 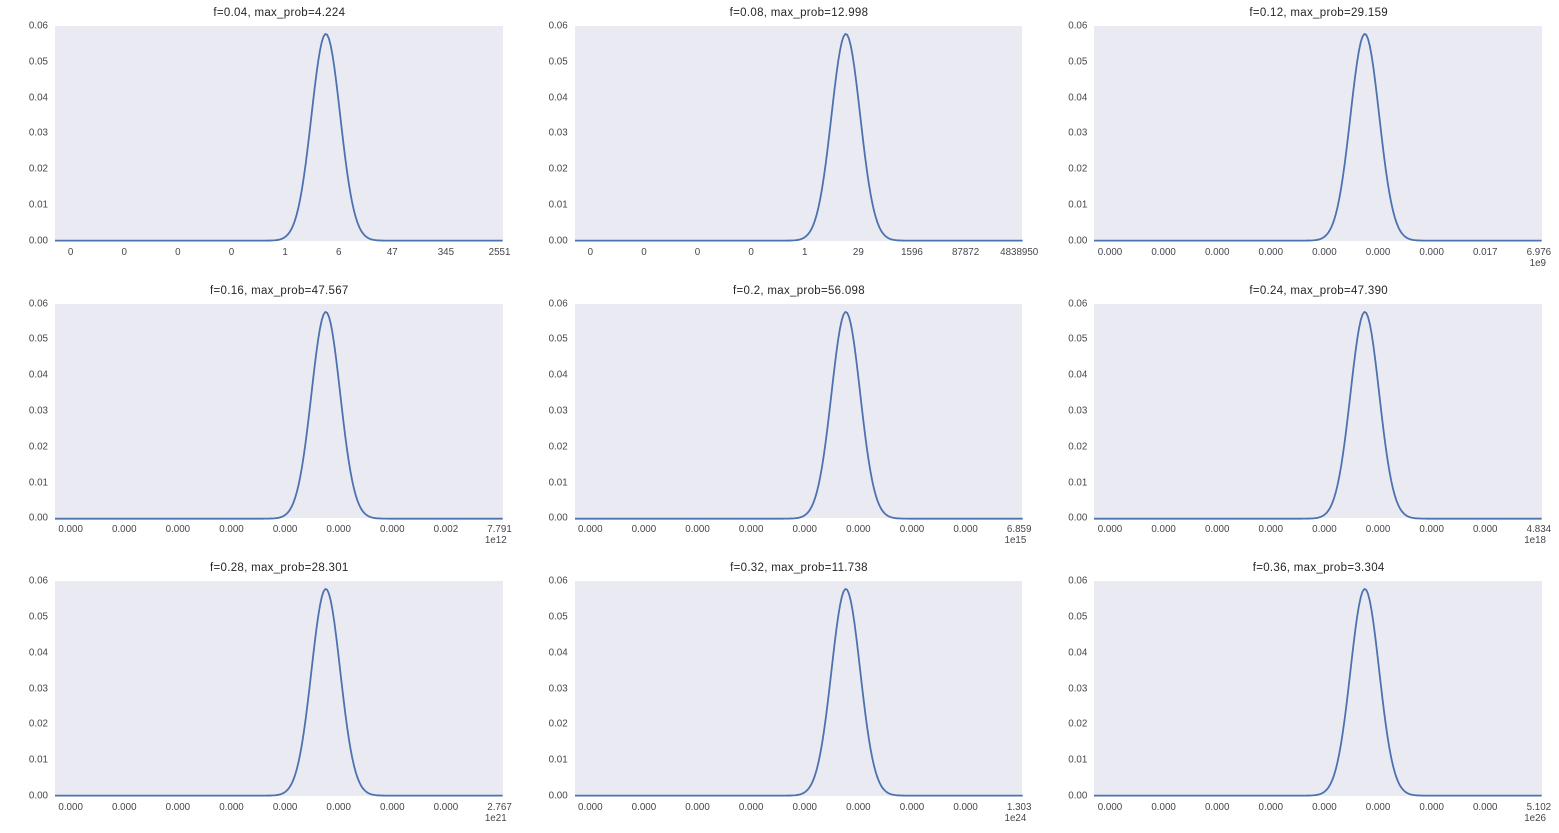 I want to click on x-tick-label: 47, so click(x=392, y=252).